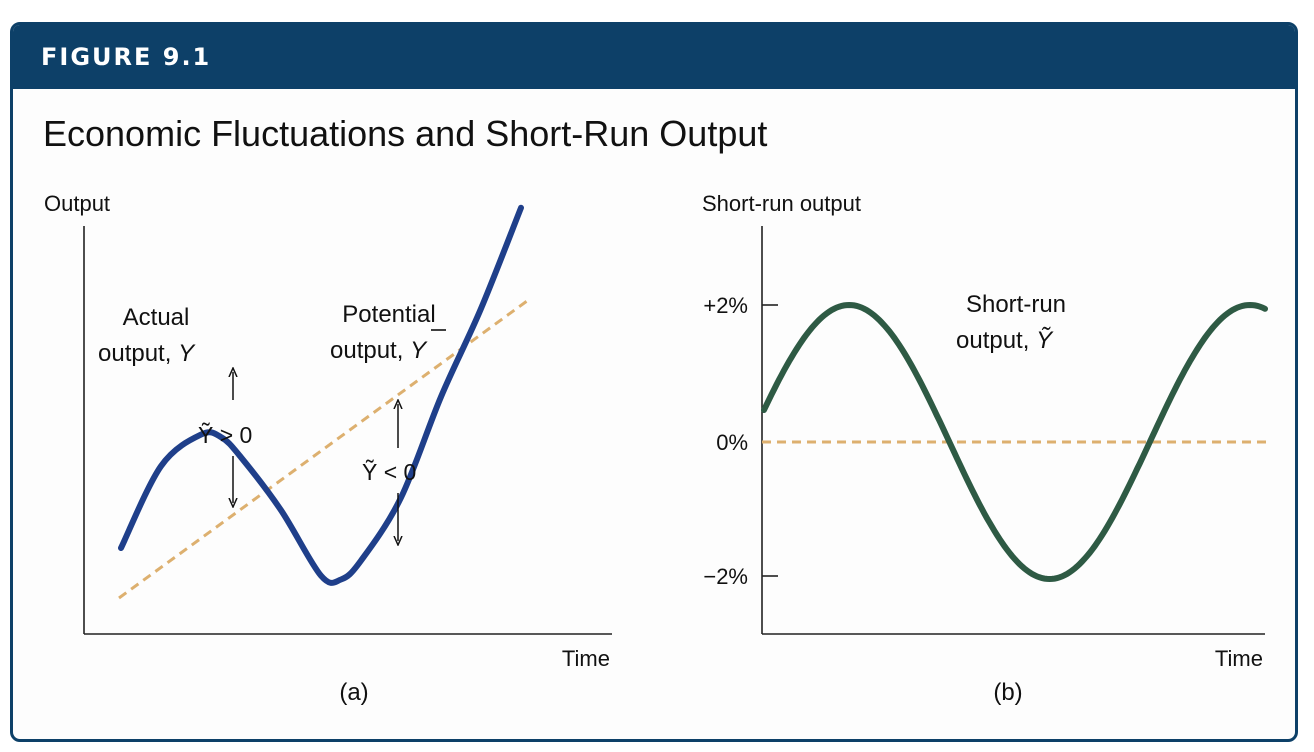 The height and width of the screenshot is (752, 1314). I want to click on tick-label-zero: 0%, so click(732, 442).